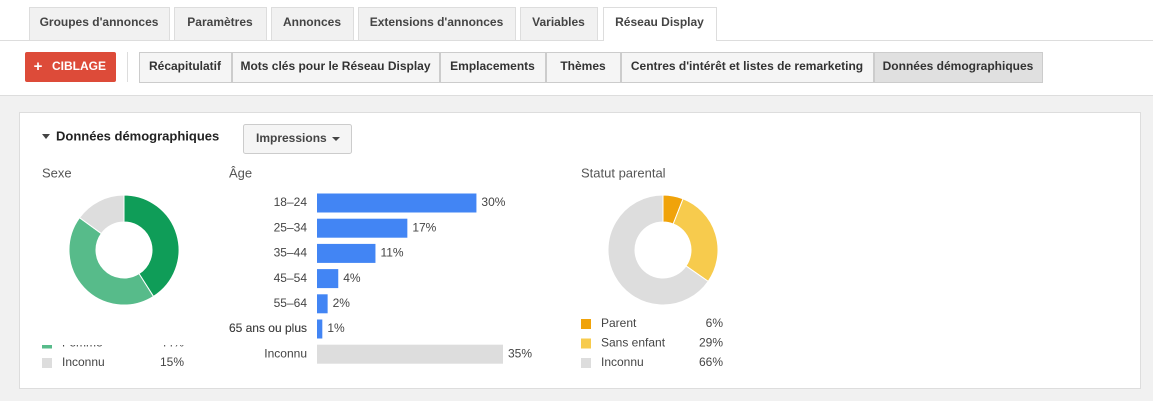 This screenshot has height=401, width=1153. I want to click on chart-title: Statut parental, so click(623, 172).